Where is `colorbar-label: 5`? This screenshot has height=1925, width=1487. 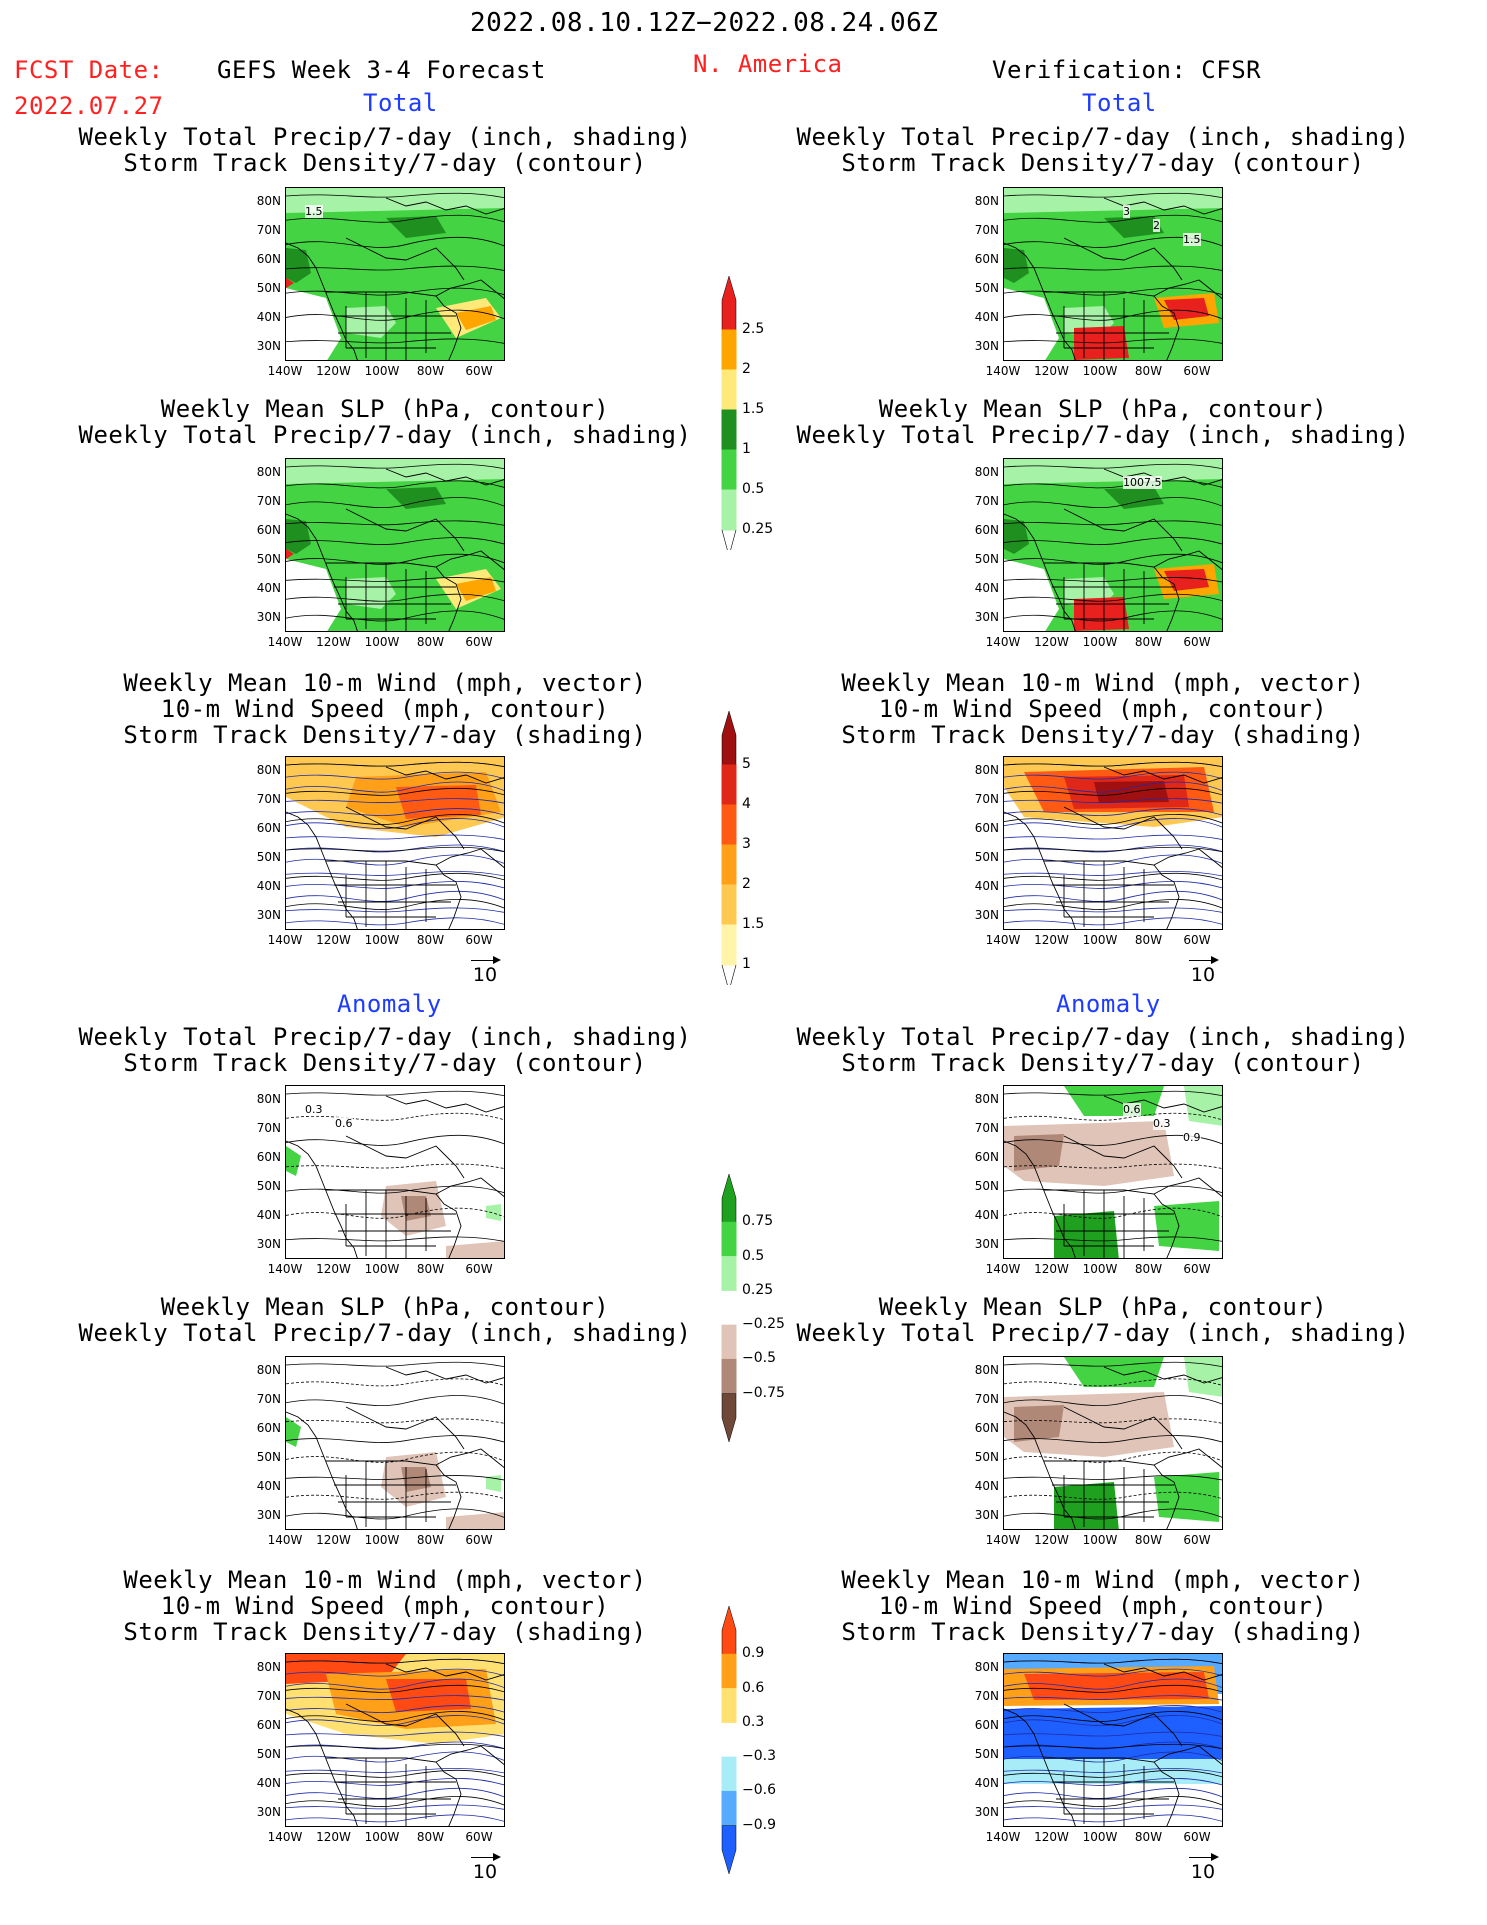 colorbar-label: 5 is located at coordinates (746, 764).